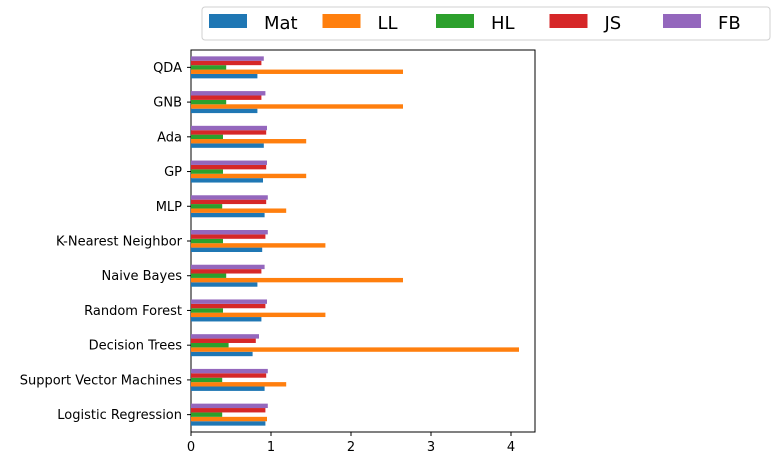 This screenshot has height=468, width=777. I want to click on x-tick-label: 4, so click(511, 447).